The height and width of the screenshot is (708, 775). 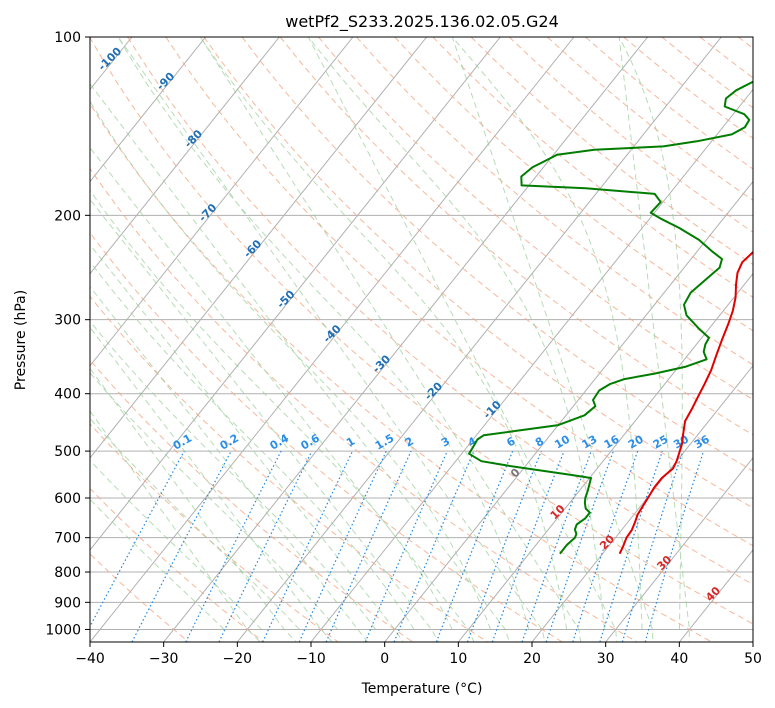 I want to click on x-tick-label: 40, so click(x=679, y=659).